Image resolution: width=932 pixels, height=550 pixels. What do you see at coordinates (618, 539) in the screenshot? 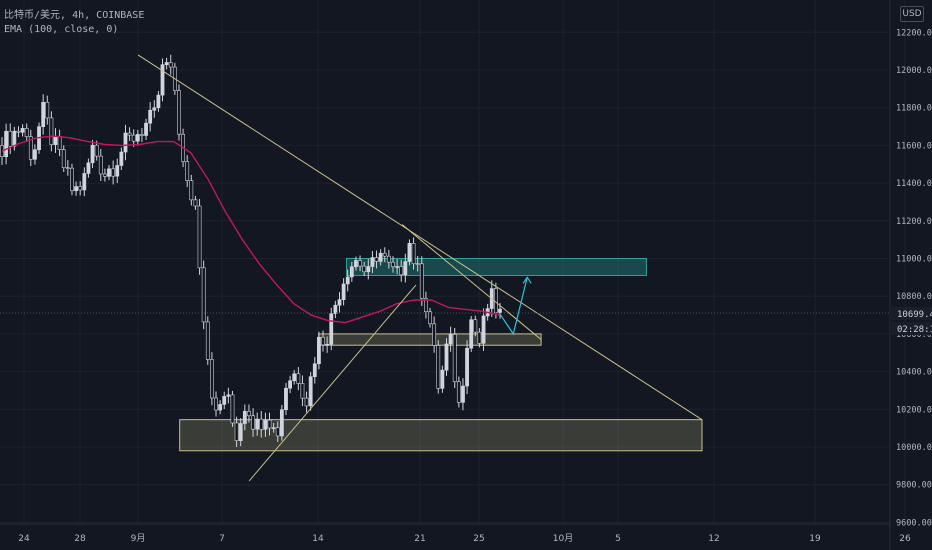
I see `time-tick-label: 5` at bounding box center [618, 539].